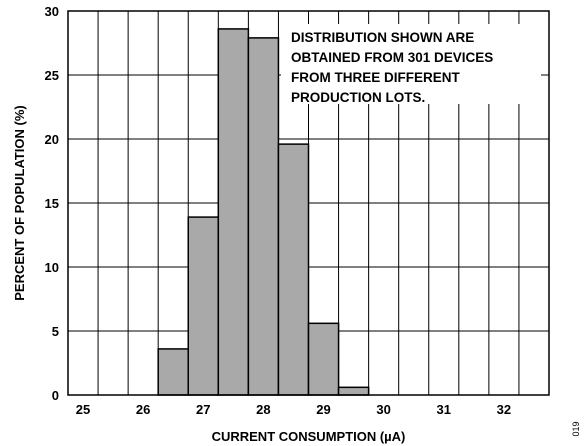  I want to click on x-tick-label: 31, so click(444, 409).